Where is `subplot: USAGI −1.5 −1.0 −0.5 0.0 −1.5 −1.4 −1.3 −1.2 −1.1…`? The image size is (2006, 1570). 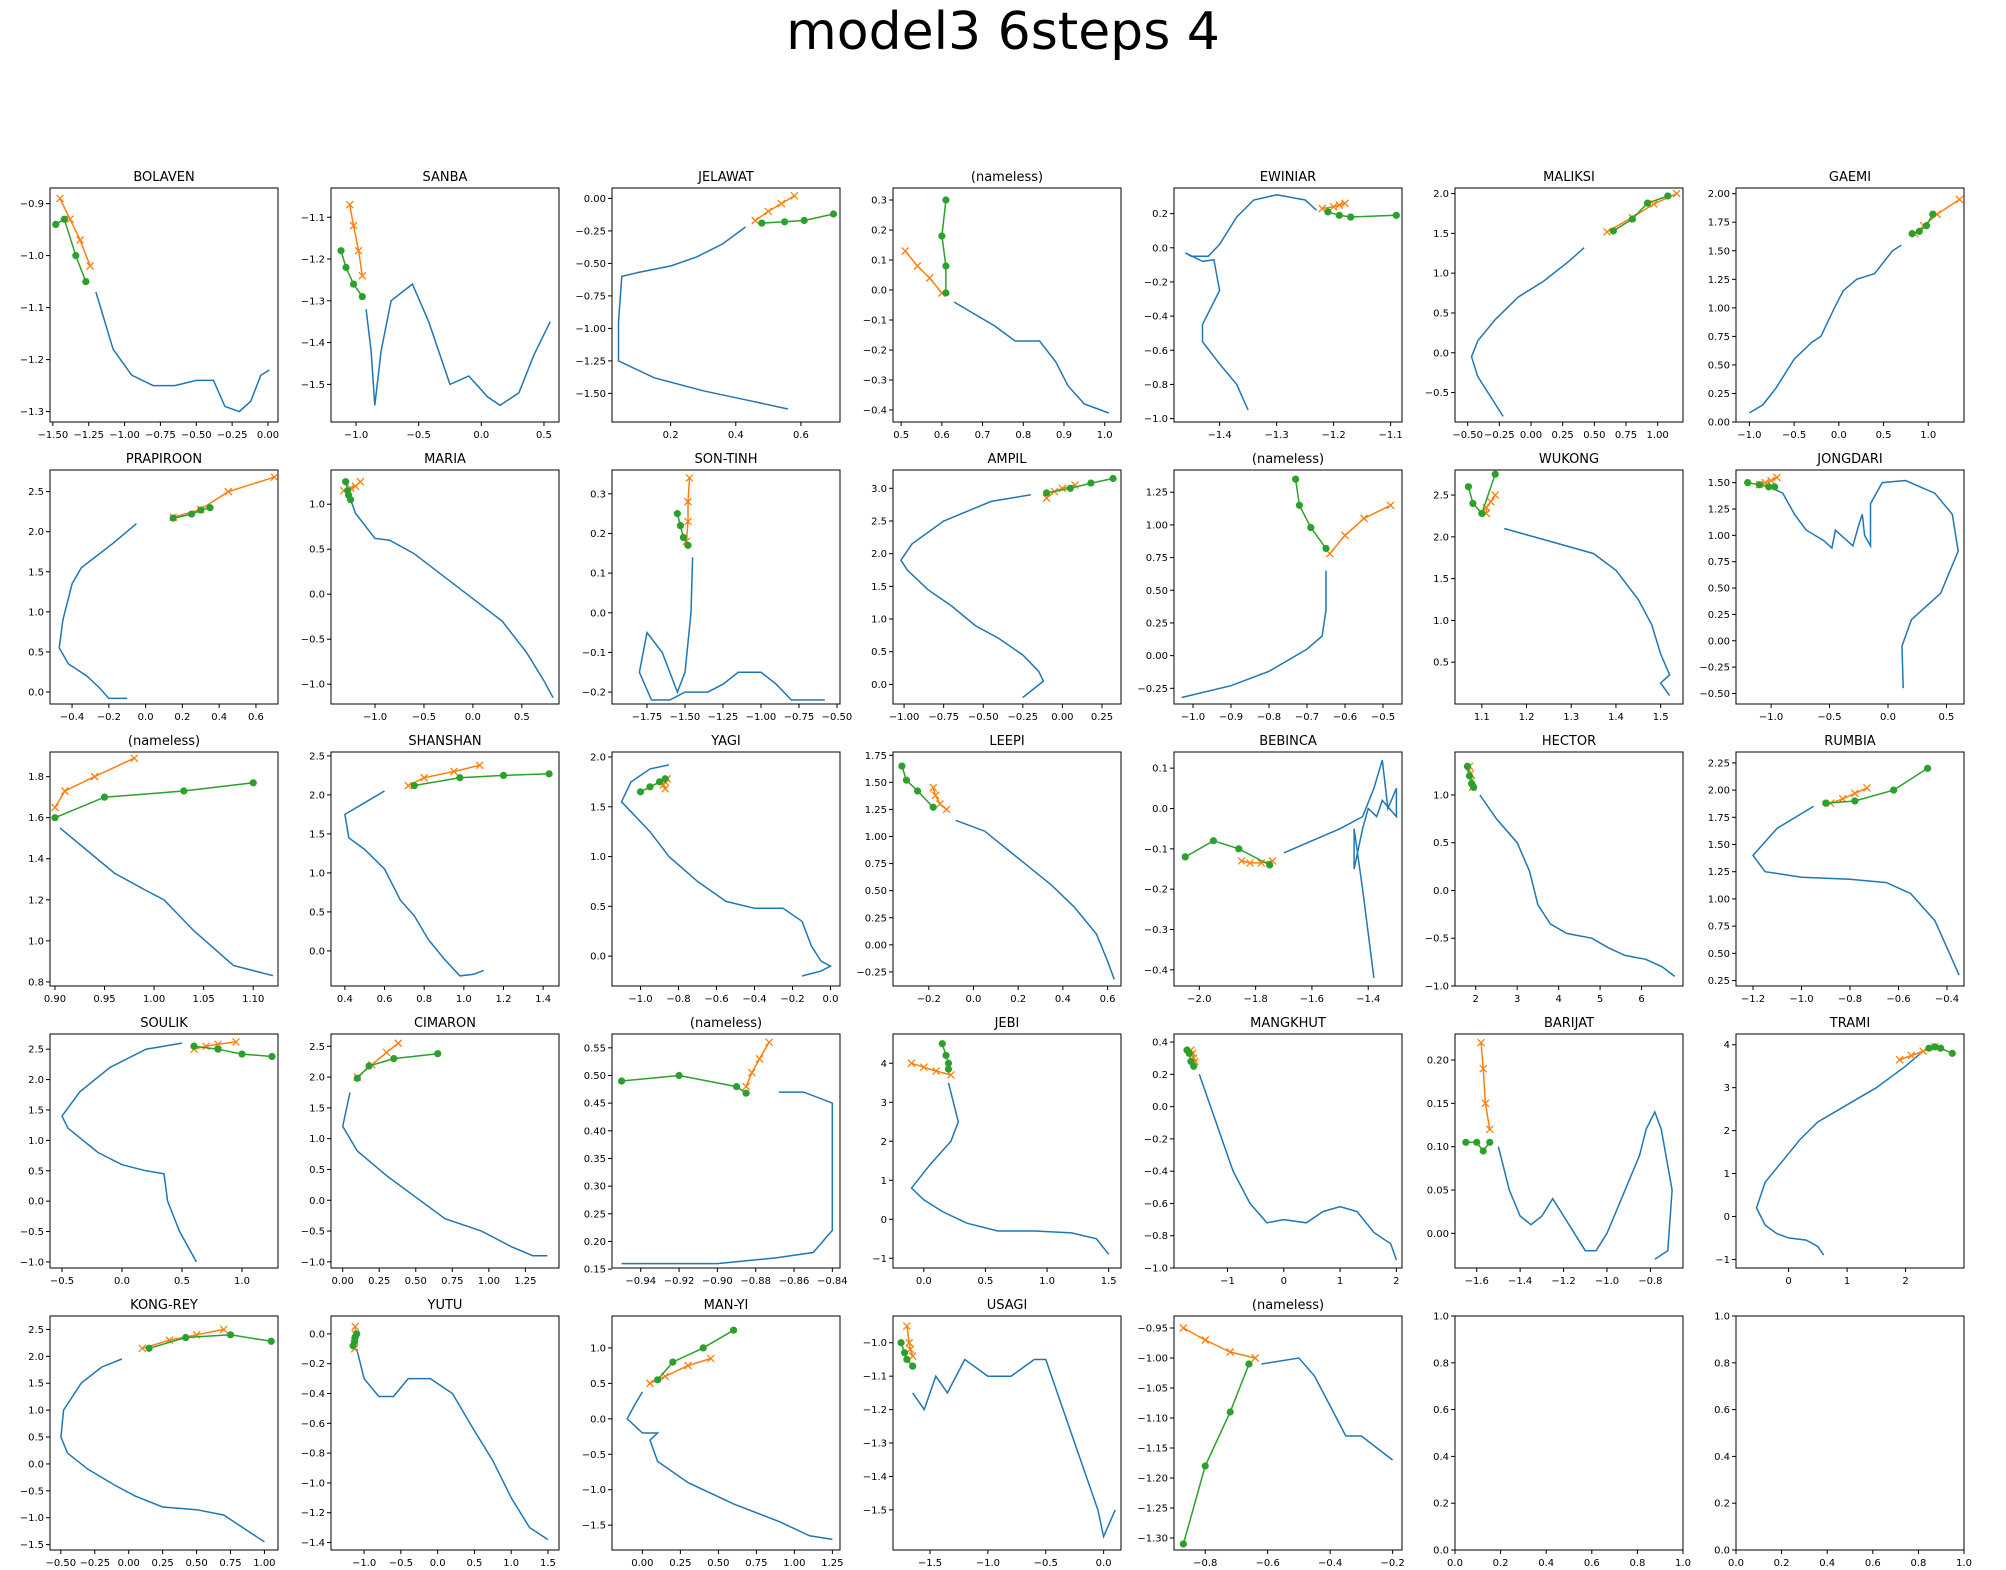
subplot: USAGI −1.5 −1.0 −0.5 0.0 −1.5 −1.4 −1.3 −1.2 −1.1… is located at coordinates (992, 1433).